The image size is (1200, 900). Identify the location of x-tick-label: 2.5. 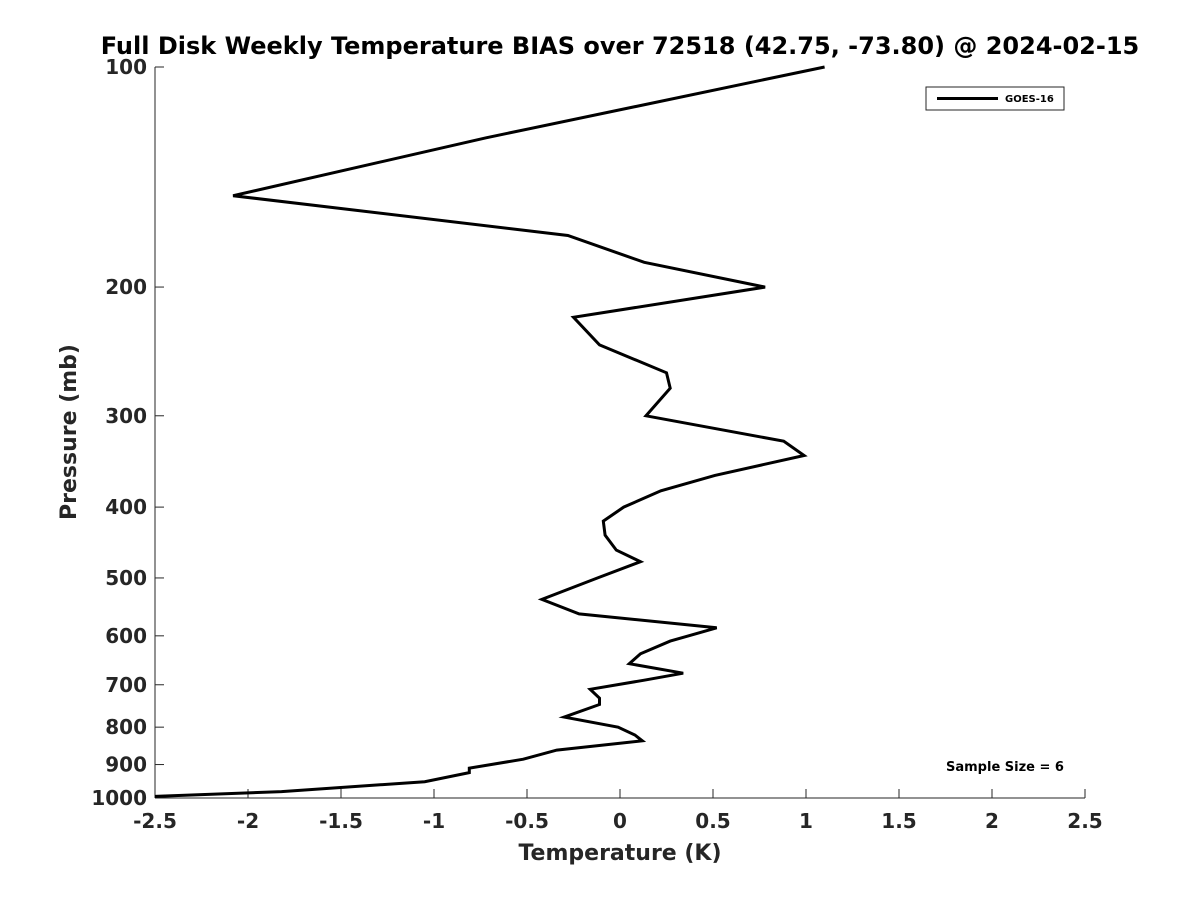
(1084, 821).